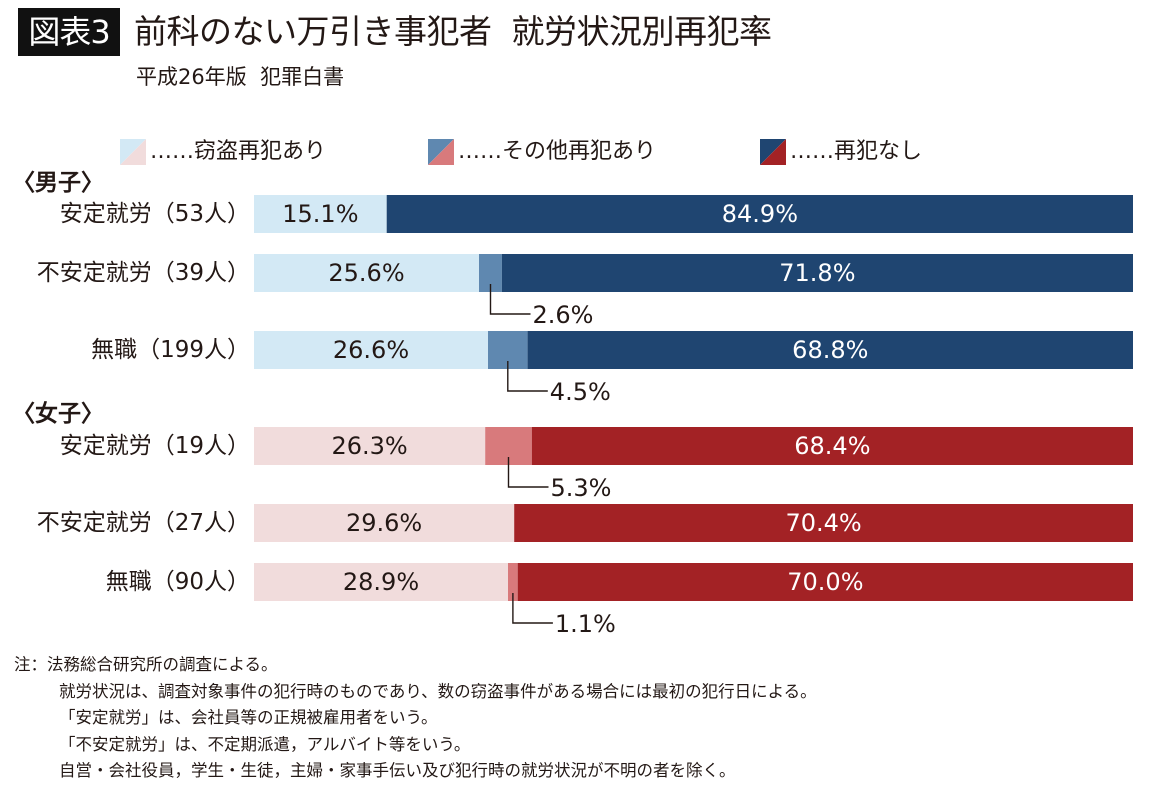  I want to click on data-label-theft: 15.1%, so click(320, 214).